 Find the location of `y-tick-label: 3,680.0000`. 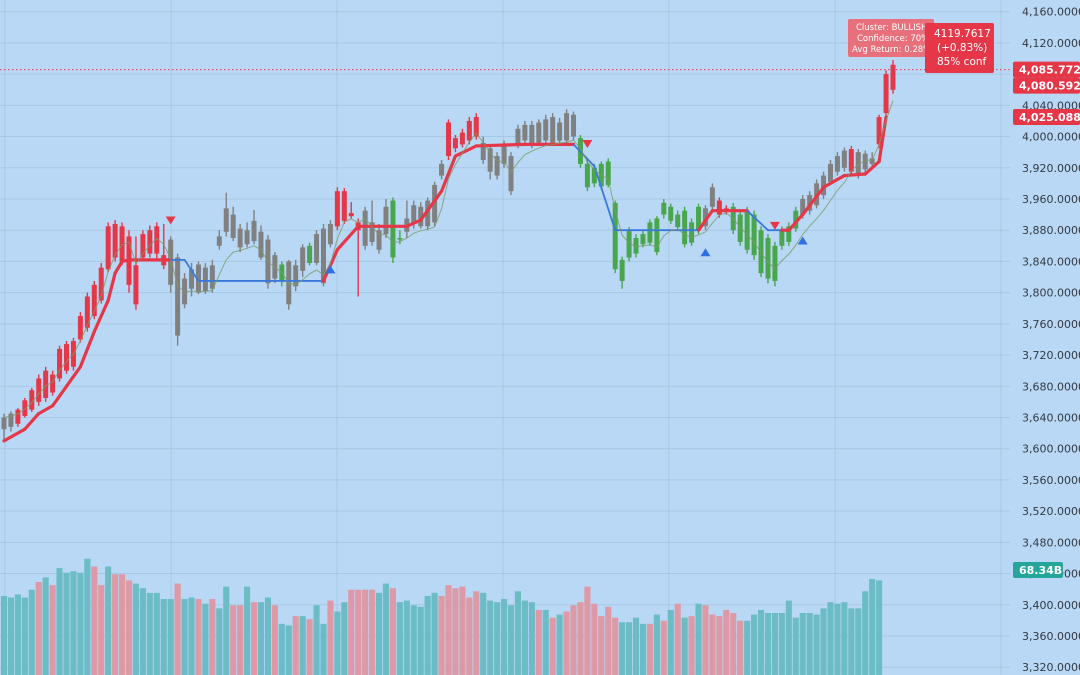

y-tick-label: 3,680.0000 is located at coordinates (1051, 386).